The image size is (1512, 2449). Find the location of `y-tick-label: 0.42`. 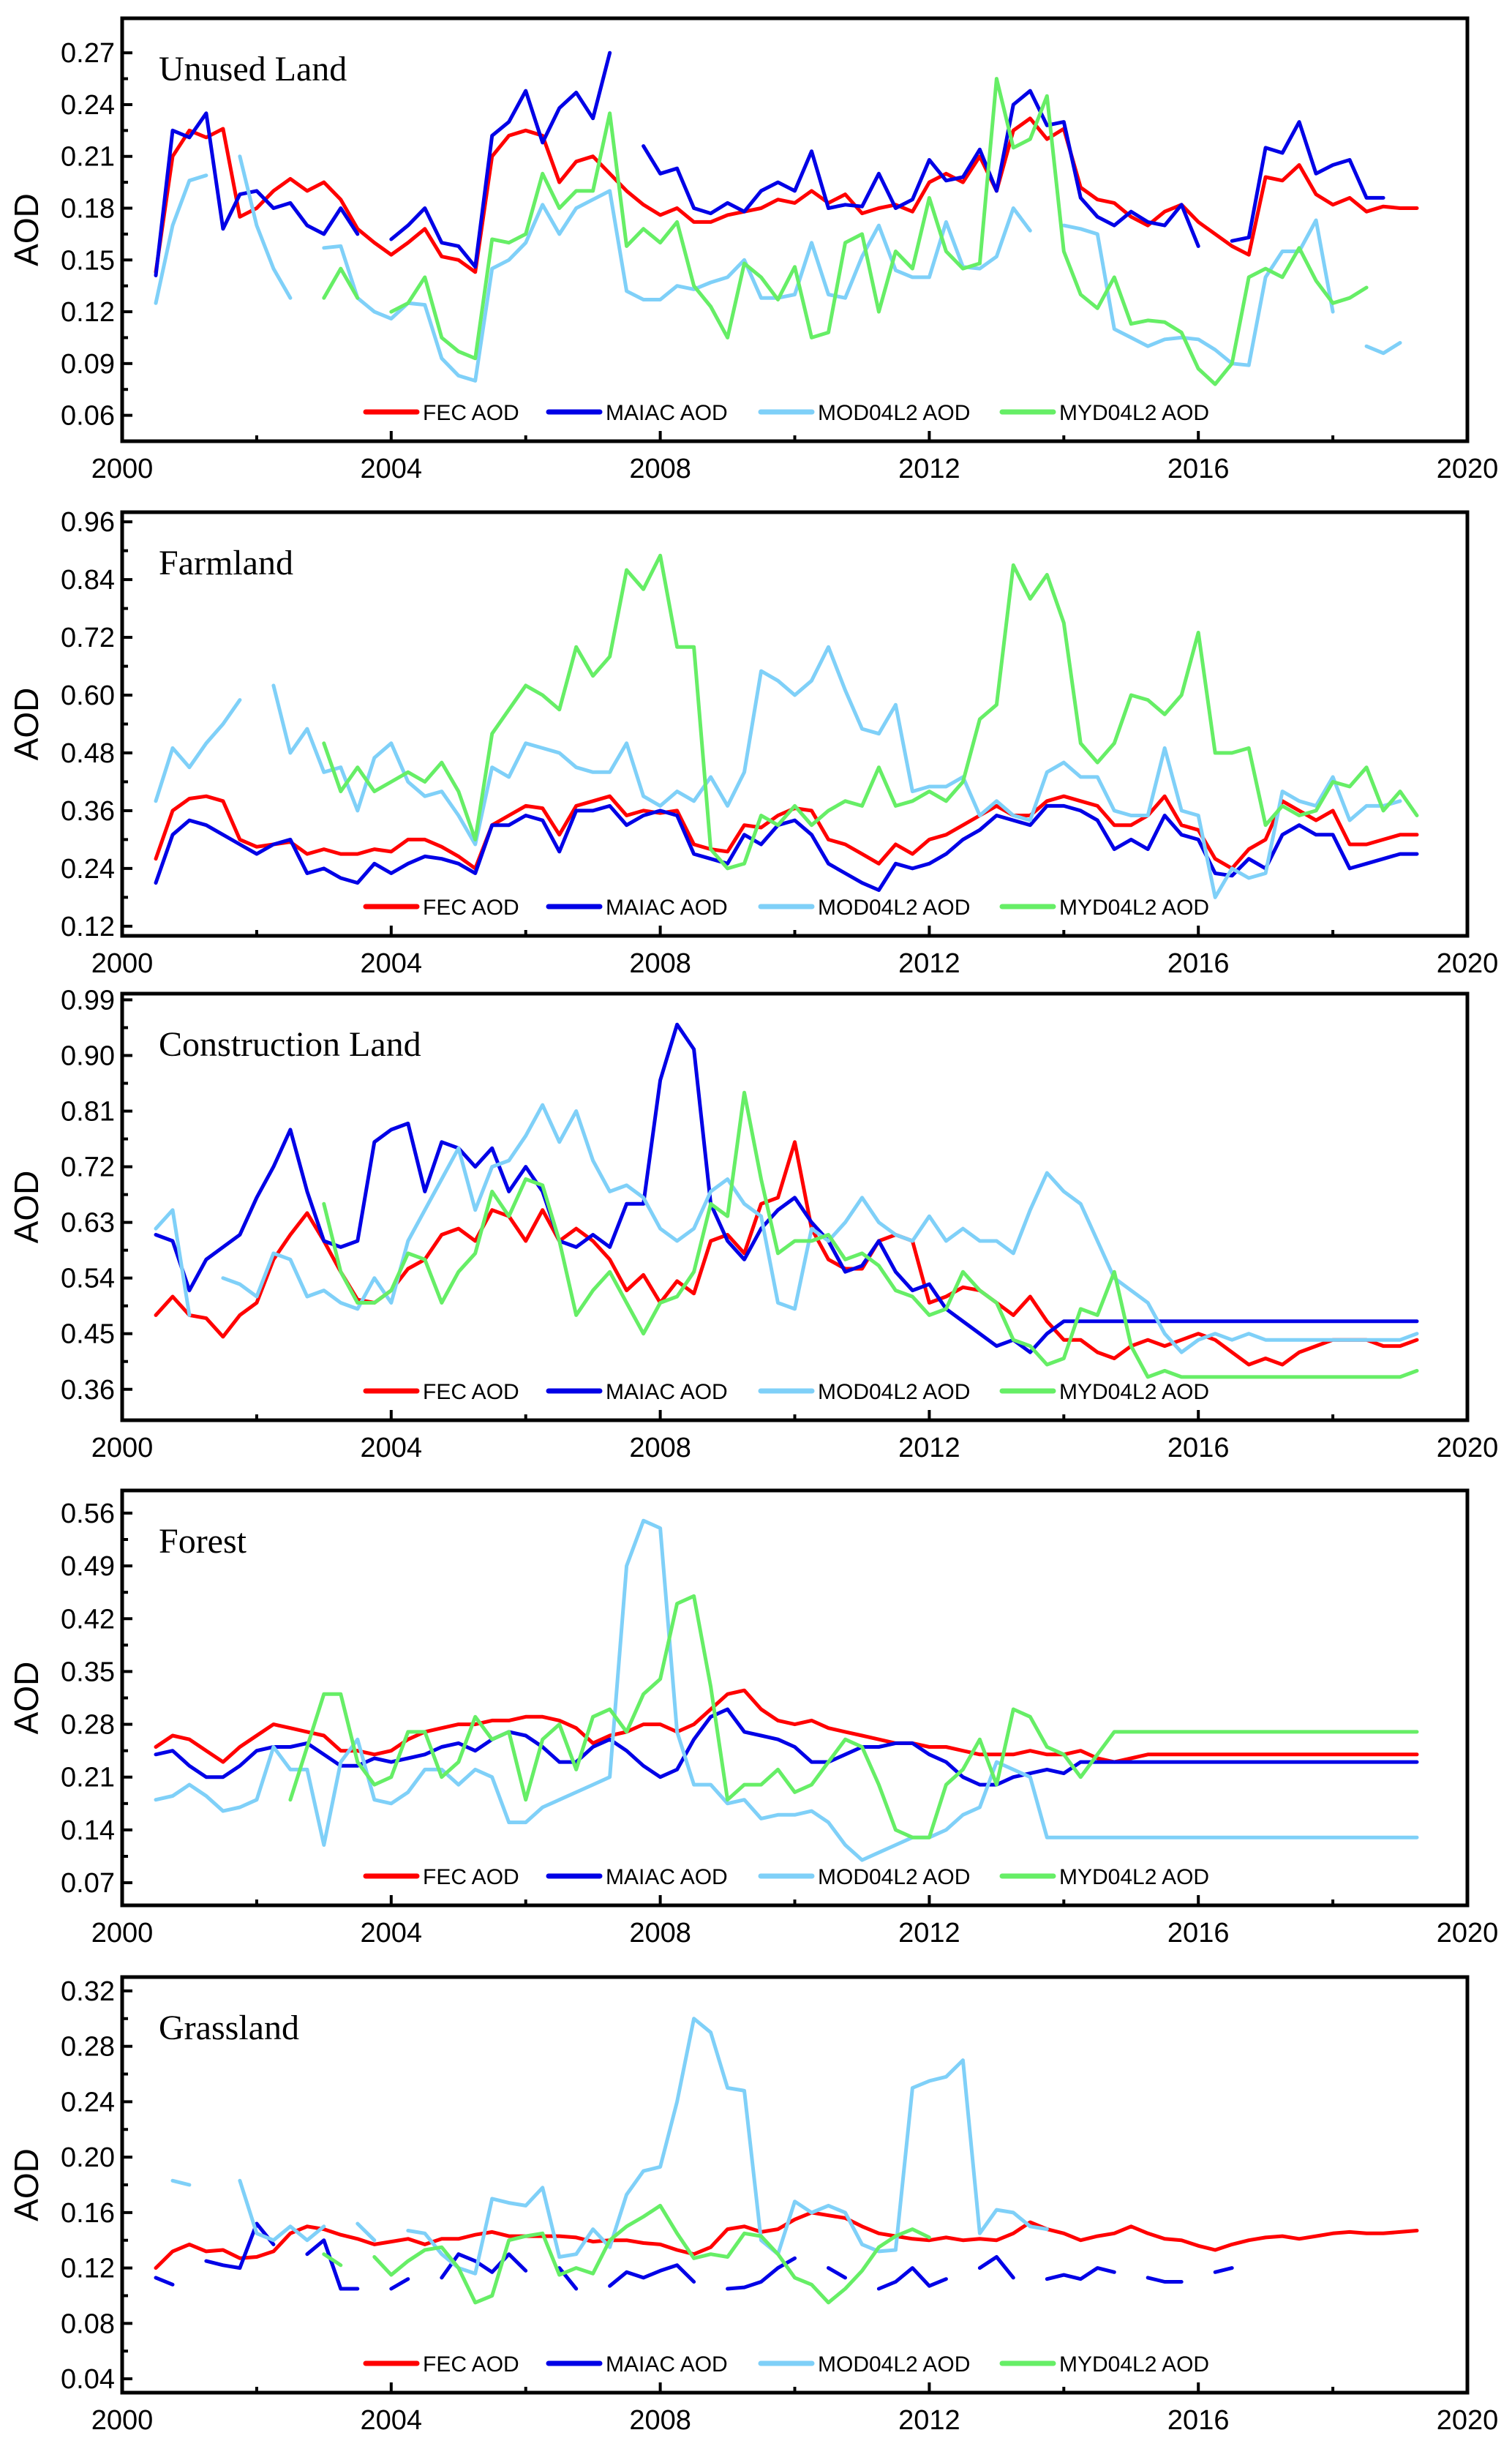

y-tick-label: 0.42 is located at coordinates (88, 1619).